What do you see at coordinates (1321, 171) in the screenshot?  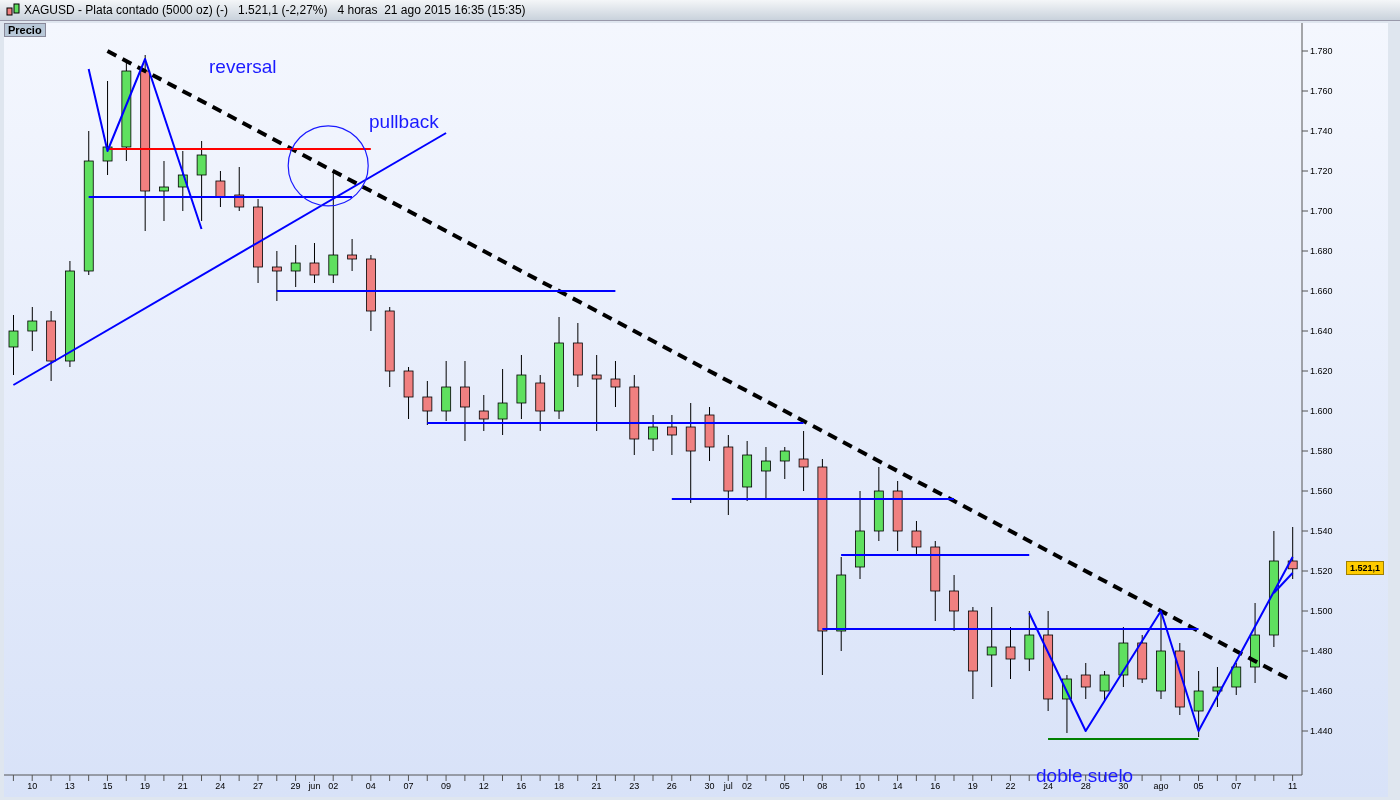 I see `y-tick-label: 1.720` at bounding box center [1321, 171].